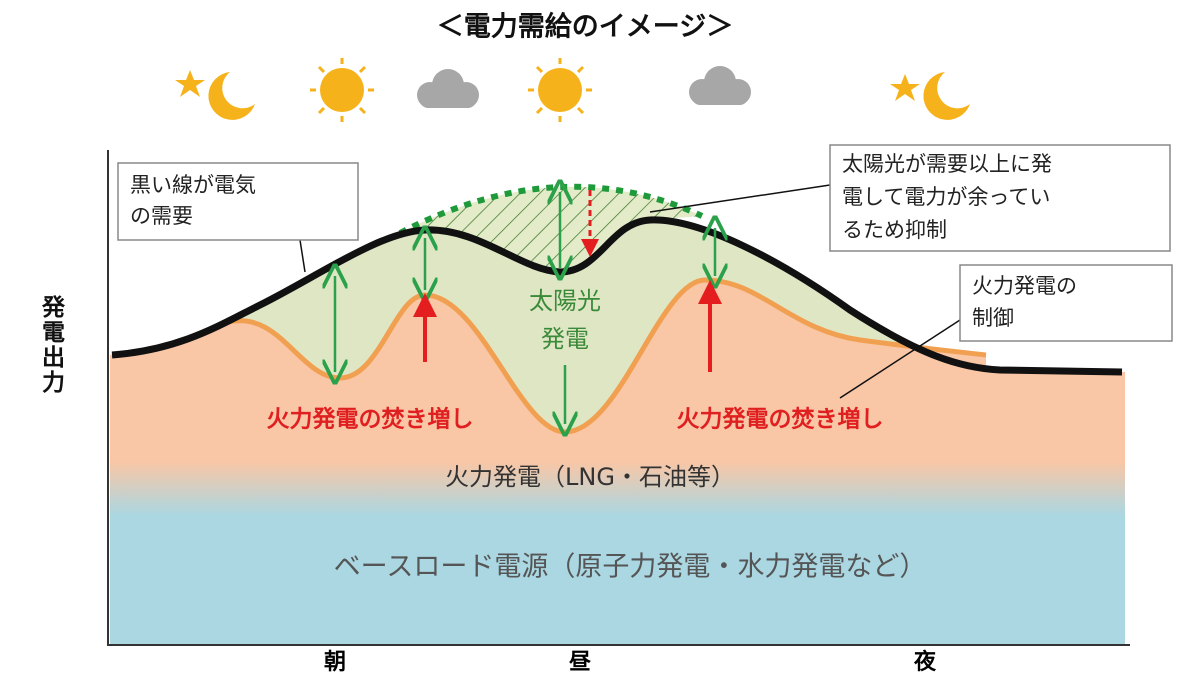 Image resolution: width=1200 pixels, height=679 pixels. Describe the element at coordinates (565, 339) in the screenshot. I see `solar-label: 発電` at that location.